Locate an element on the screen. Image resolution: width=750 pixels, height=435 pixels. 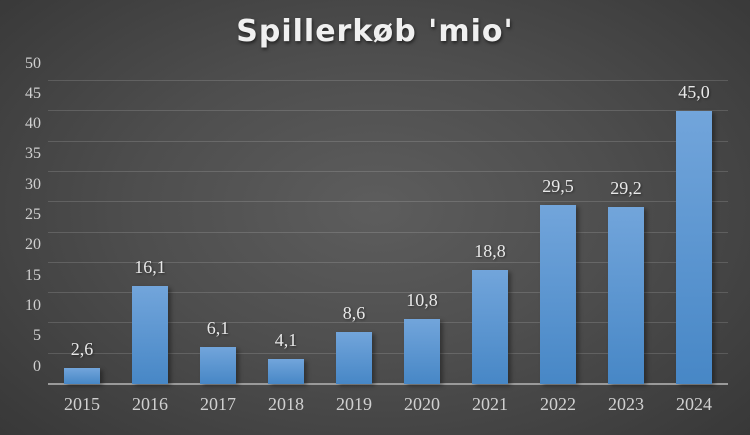
data-label-2024: 45,0 is located at coordinates (694, 92).